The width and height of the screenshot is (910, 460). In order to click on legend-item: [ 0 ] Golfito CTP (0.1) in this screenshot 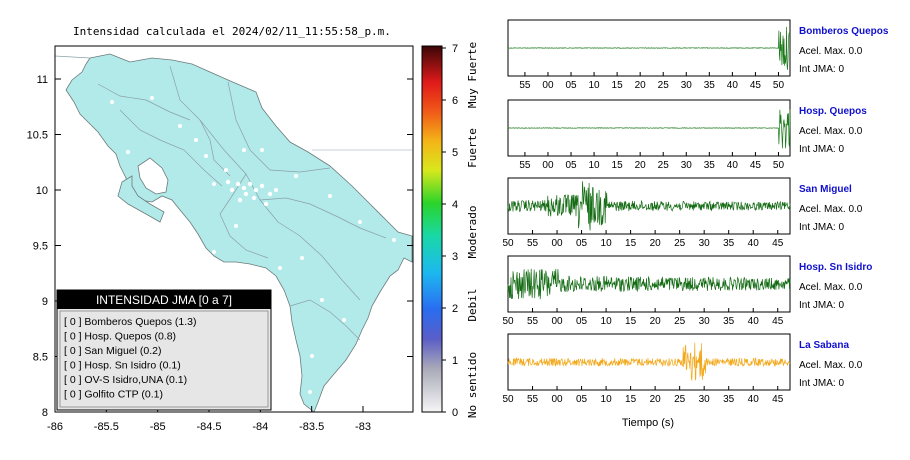, I will do `click(113, 395)`.